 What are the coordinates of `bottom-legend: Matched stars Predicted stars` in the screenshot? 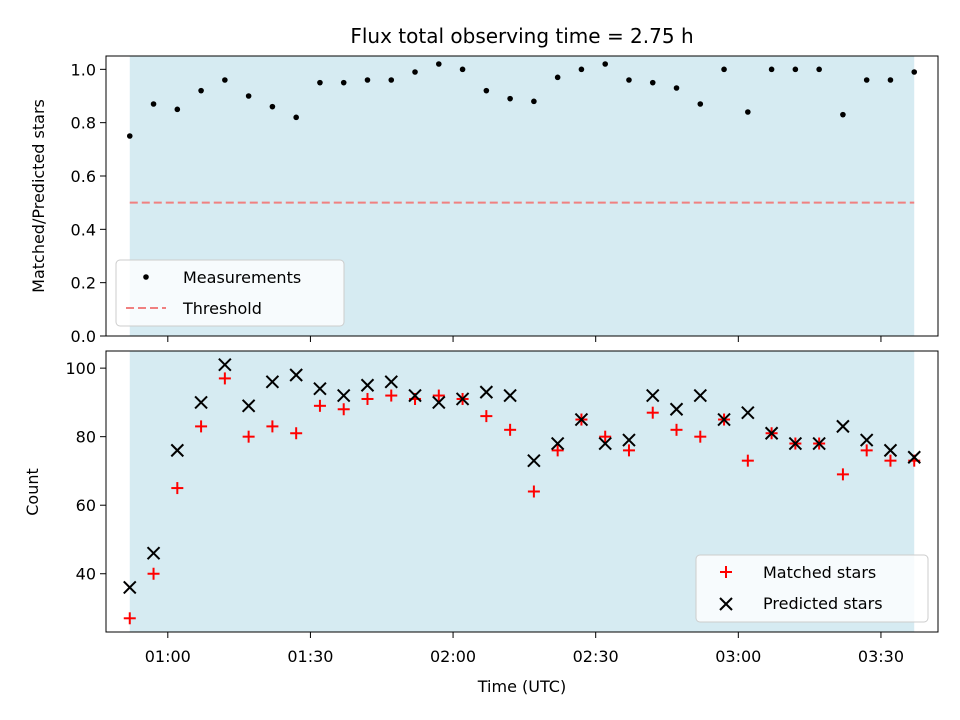 It's located at (812, 588).